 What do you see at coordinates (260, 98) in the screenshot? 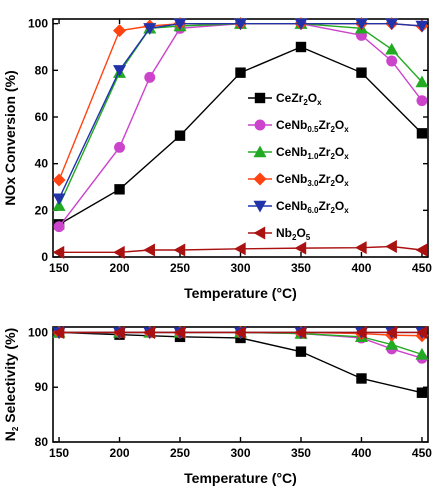
I see `legend-marker-cezr2ox` at bounding box center [260, 98].